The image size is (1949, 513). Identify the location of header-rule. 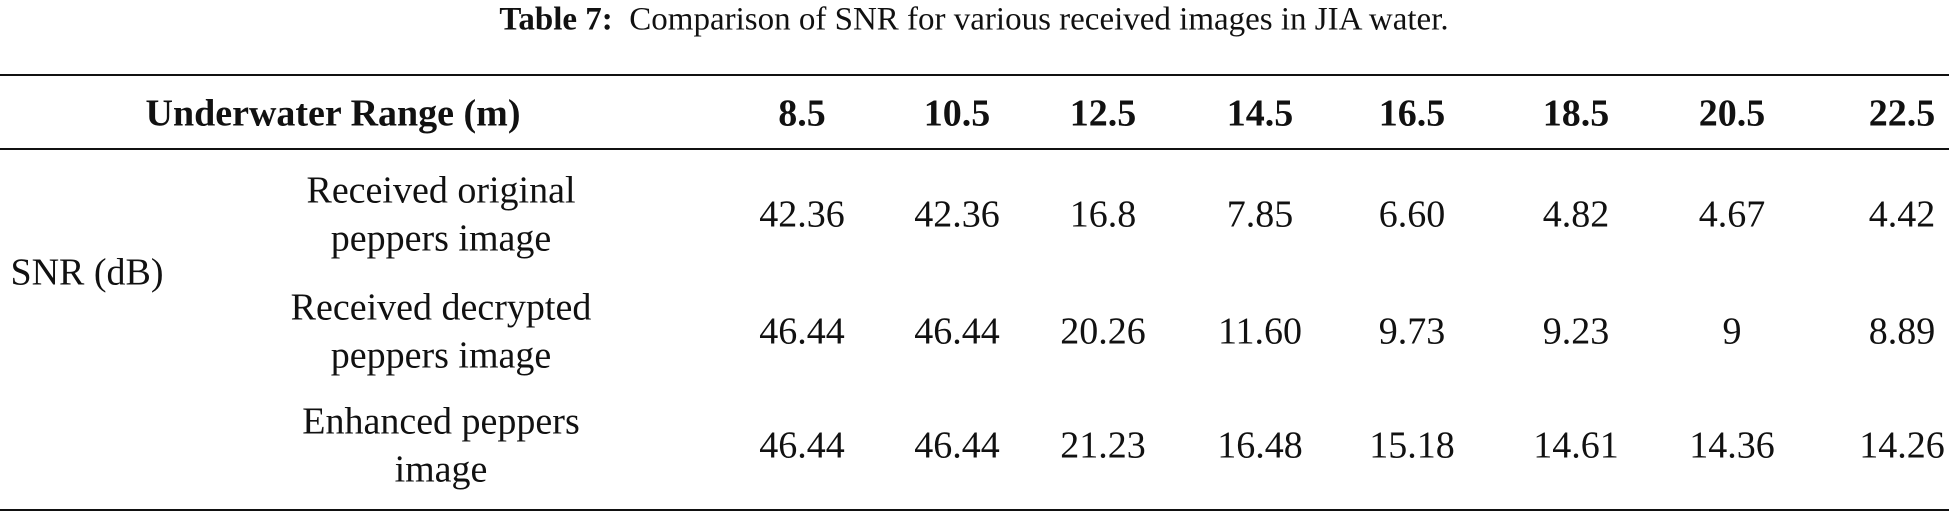
(974, 149).